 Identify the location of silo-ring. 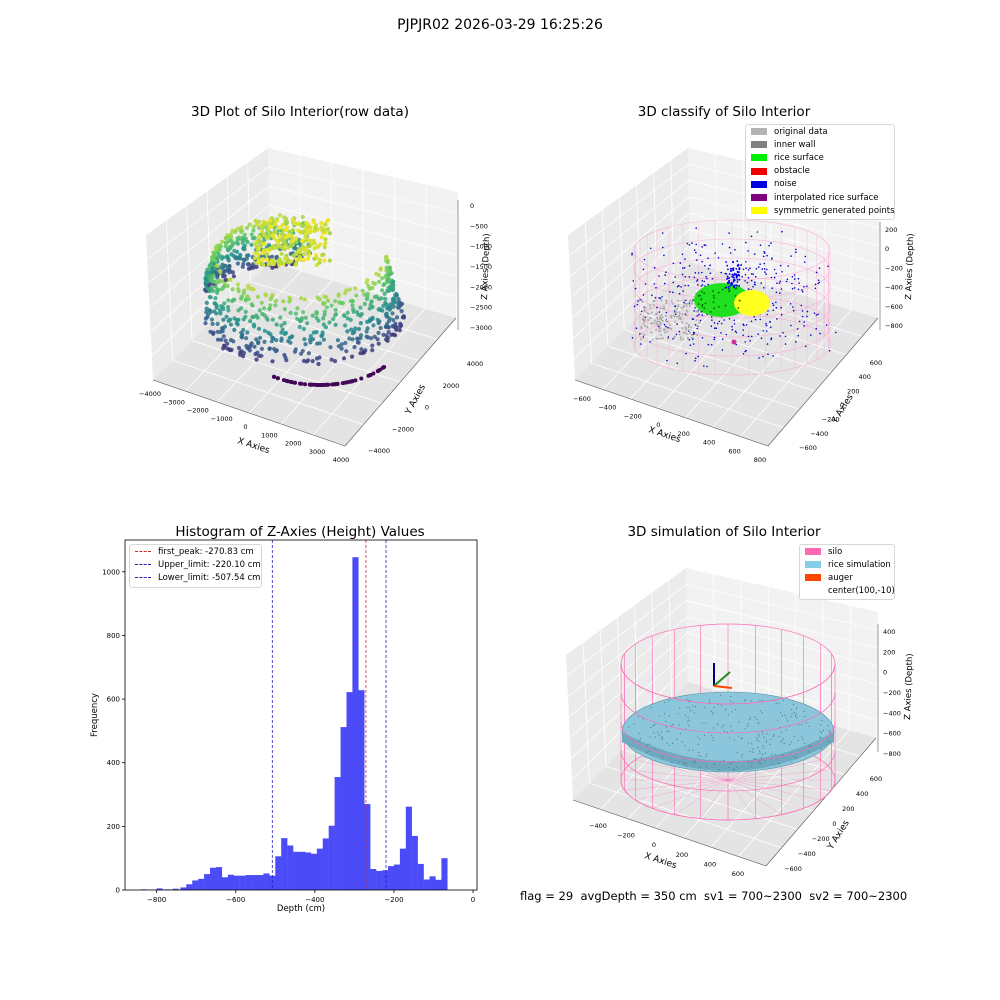
(728, 771).